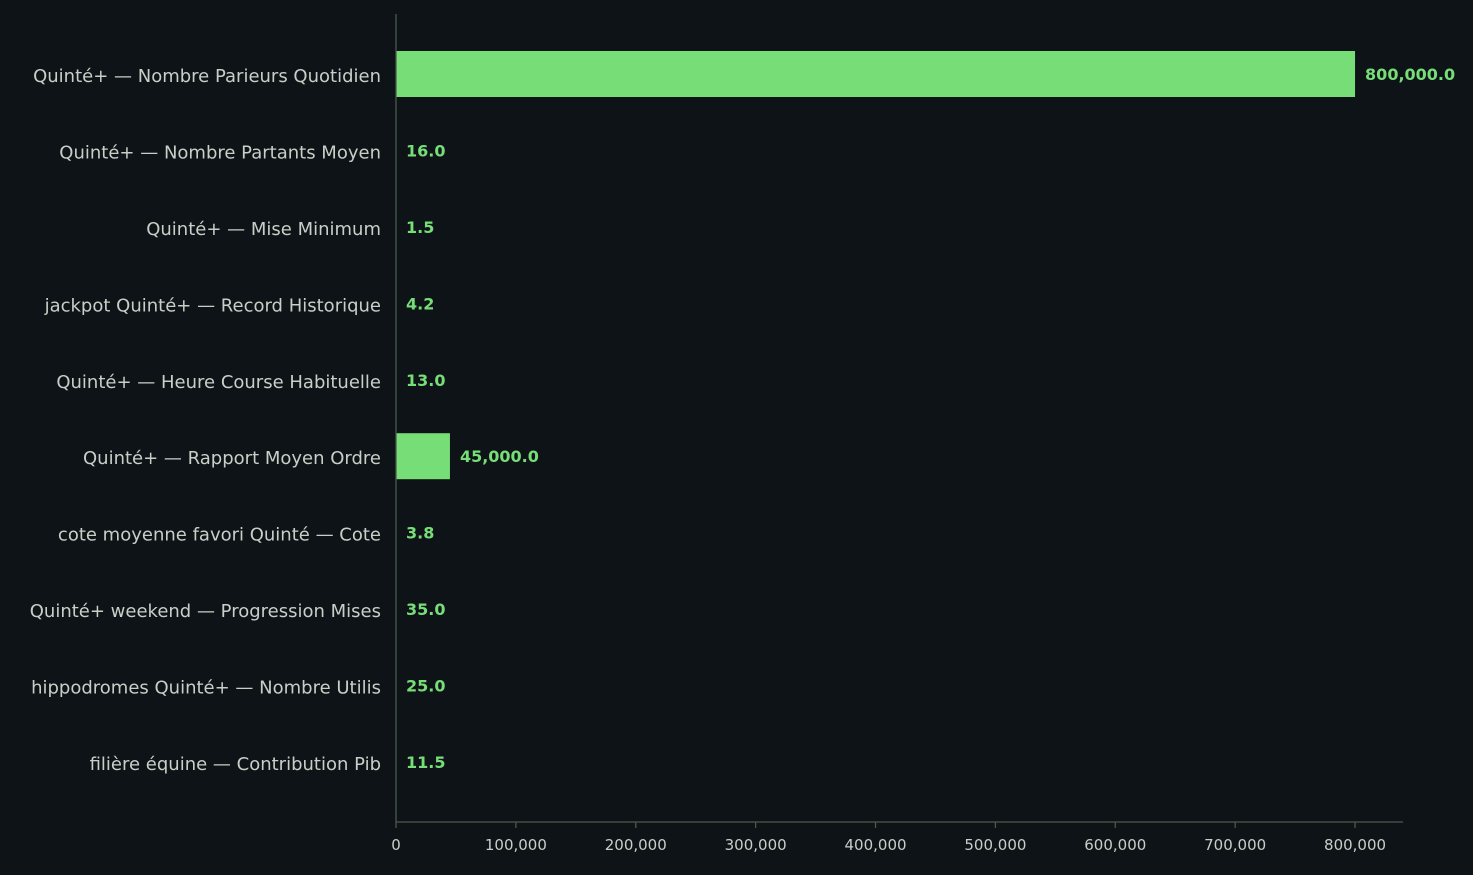 This screenshot has height=875, width=1473. Describe the element at coordinates (756, 845) in the screenshot. I see `x-tick-label: 300,000` at that location.